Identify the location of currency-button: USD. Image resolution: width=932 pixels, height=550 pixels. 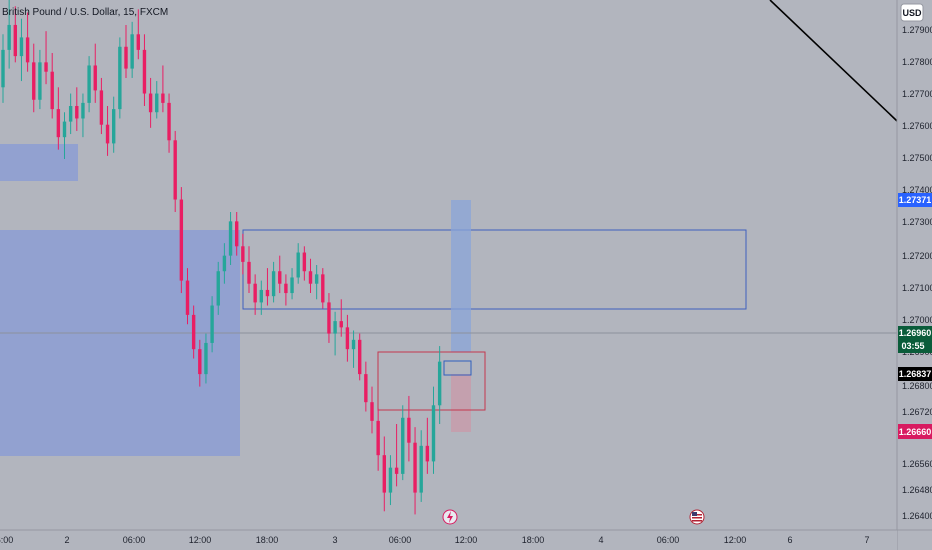
(912, 12).